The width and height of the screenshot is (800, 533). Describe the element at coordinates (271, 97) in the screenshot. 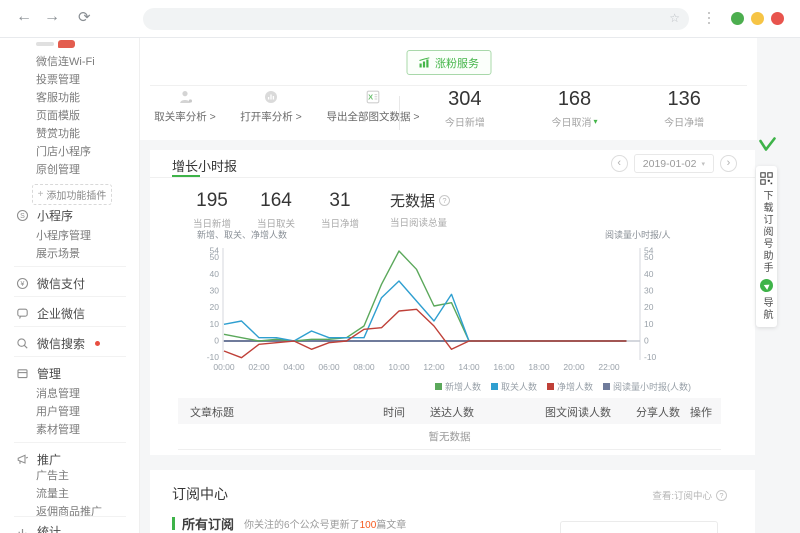

I see `open-rate-analysis-icon` at that location.